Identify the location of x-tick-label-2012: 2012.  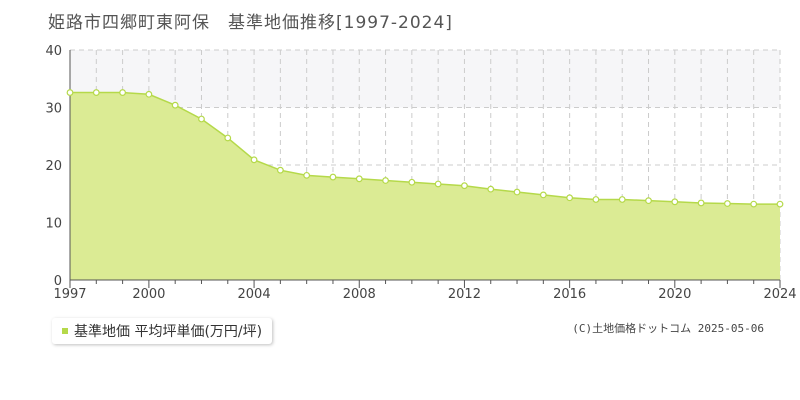
(464, 294).